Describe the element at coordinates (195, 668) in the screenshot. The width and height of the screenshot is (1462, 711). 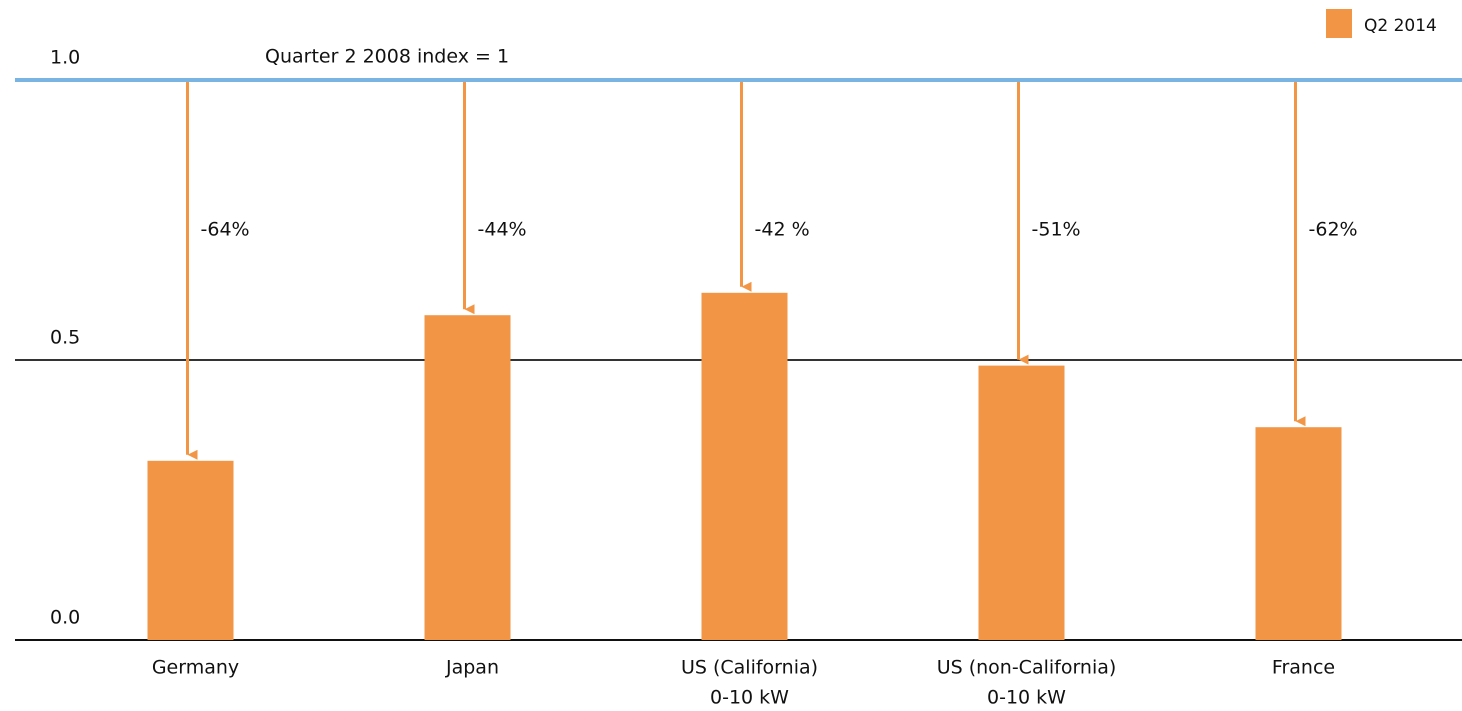
I see `x-tick-label: Germany` at that location.